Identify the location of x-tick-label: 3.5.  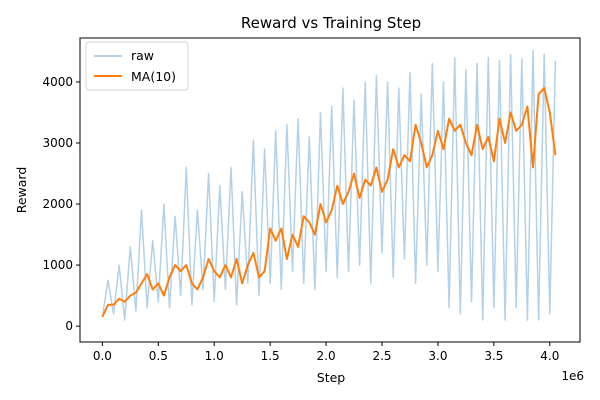
(493, 356).